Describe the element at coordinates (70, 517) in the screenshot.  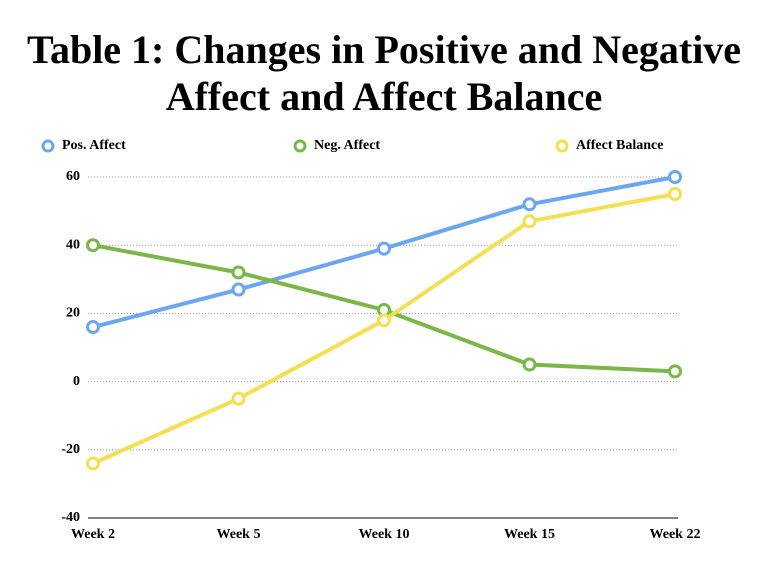
I see `y-tick-label: -40` at that location.